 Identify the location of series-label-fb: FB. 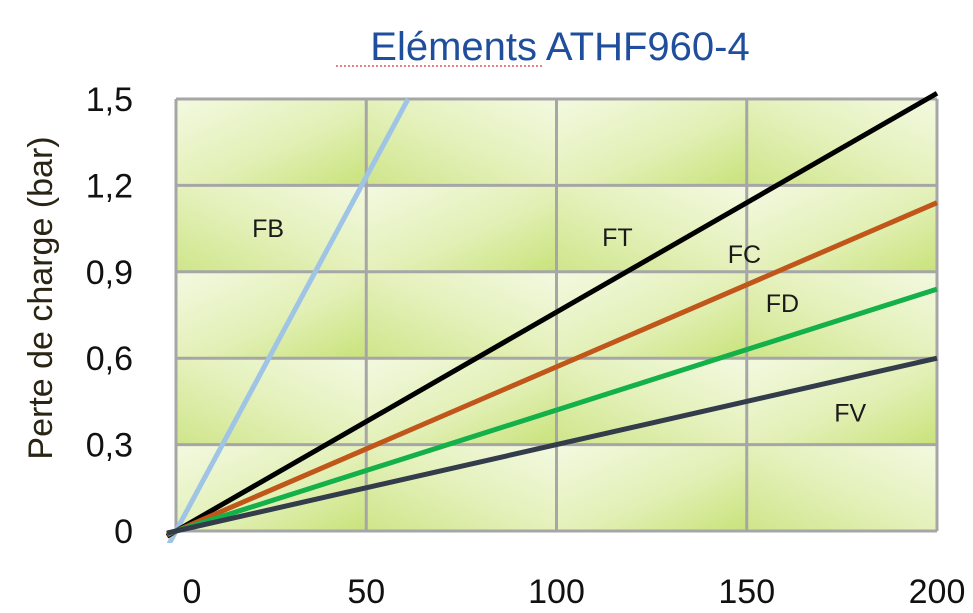
(268, 229).